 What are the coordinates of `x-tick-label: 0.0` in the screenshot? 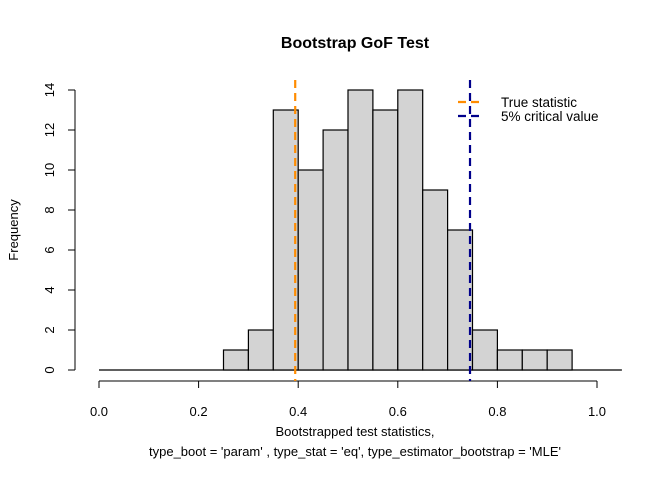 It's located at (99, 411).